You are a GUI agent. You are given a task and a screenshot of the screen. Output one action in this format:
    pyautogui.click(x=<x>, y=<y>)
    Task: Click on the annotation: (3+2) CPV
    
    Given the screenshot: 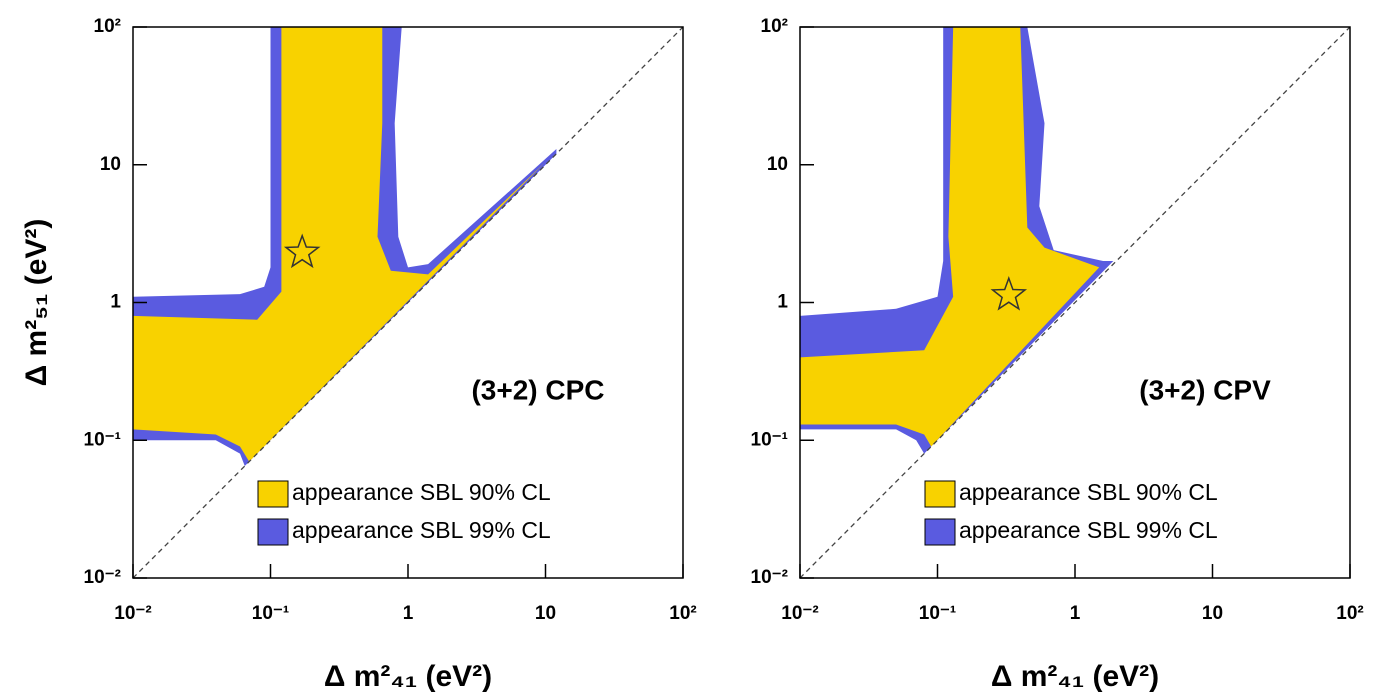 What is the action you would take?
    pyautogui.click(x=1205, y=389)
    